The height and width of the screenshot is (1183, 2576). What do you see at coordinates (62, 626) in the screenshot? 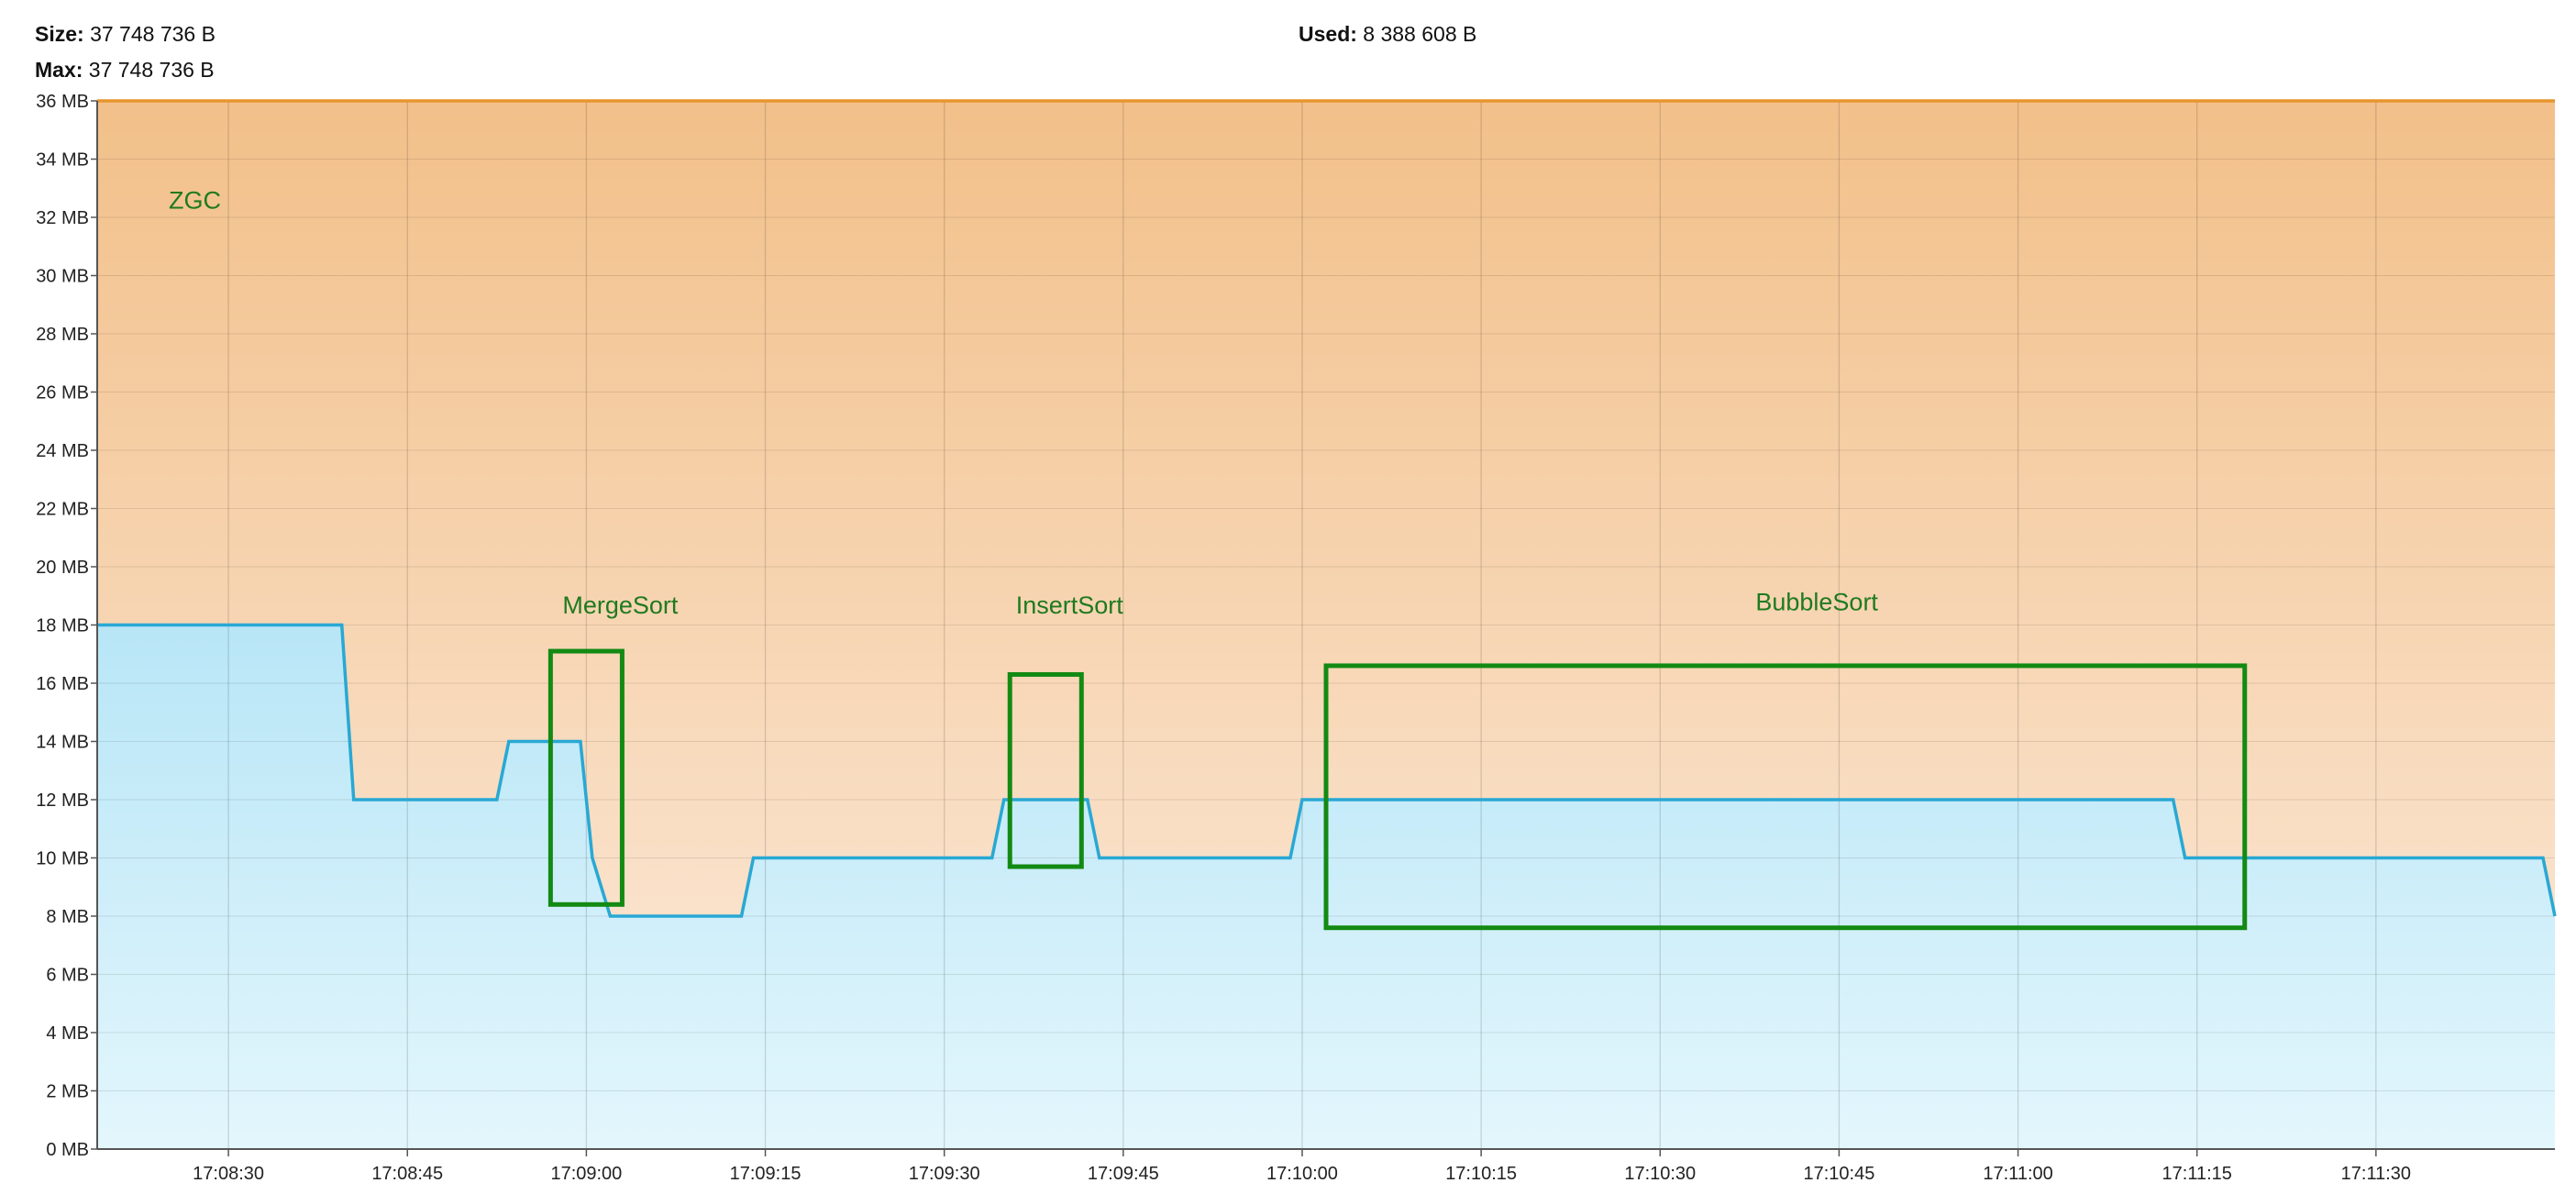
I see `y-tick-label: 18 MB` at bounding box center [62, 626].